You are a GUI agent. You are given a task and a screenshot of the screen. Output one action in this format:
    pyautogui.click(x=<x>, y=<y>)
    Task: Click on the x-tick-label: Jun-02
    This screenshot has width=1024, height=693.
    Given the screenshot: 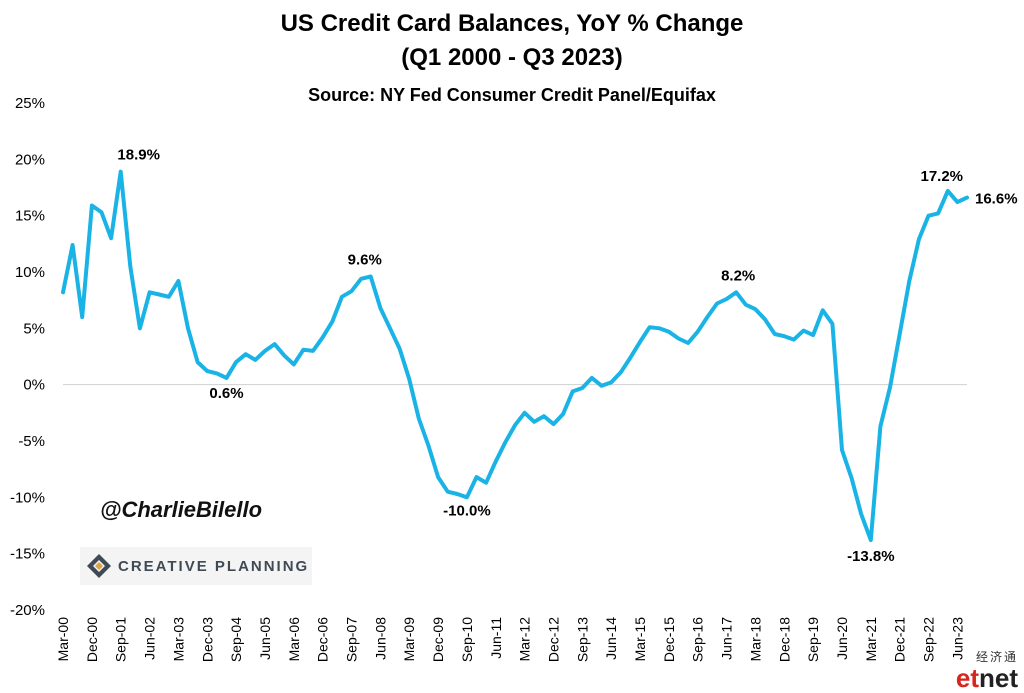 What is the action you would take?
    pyautogui.click(x=150, y=638)
    